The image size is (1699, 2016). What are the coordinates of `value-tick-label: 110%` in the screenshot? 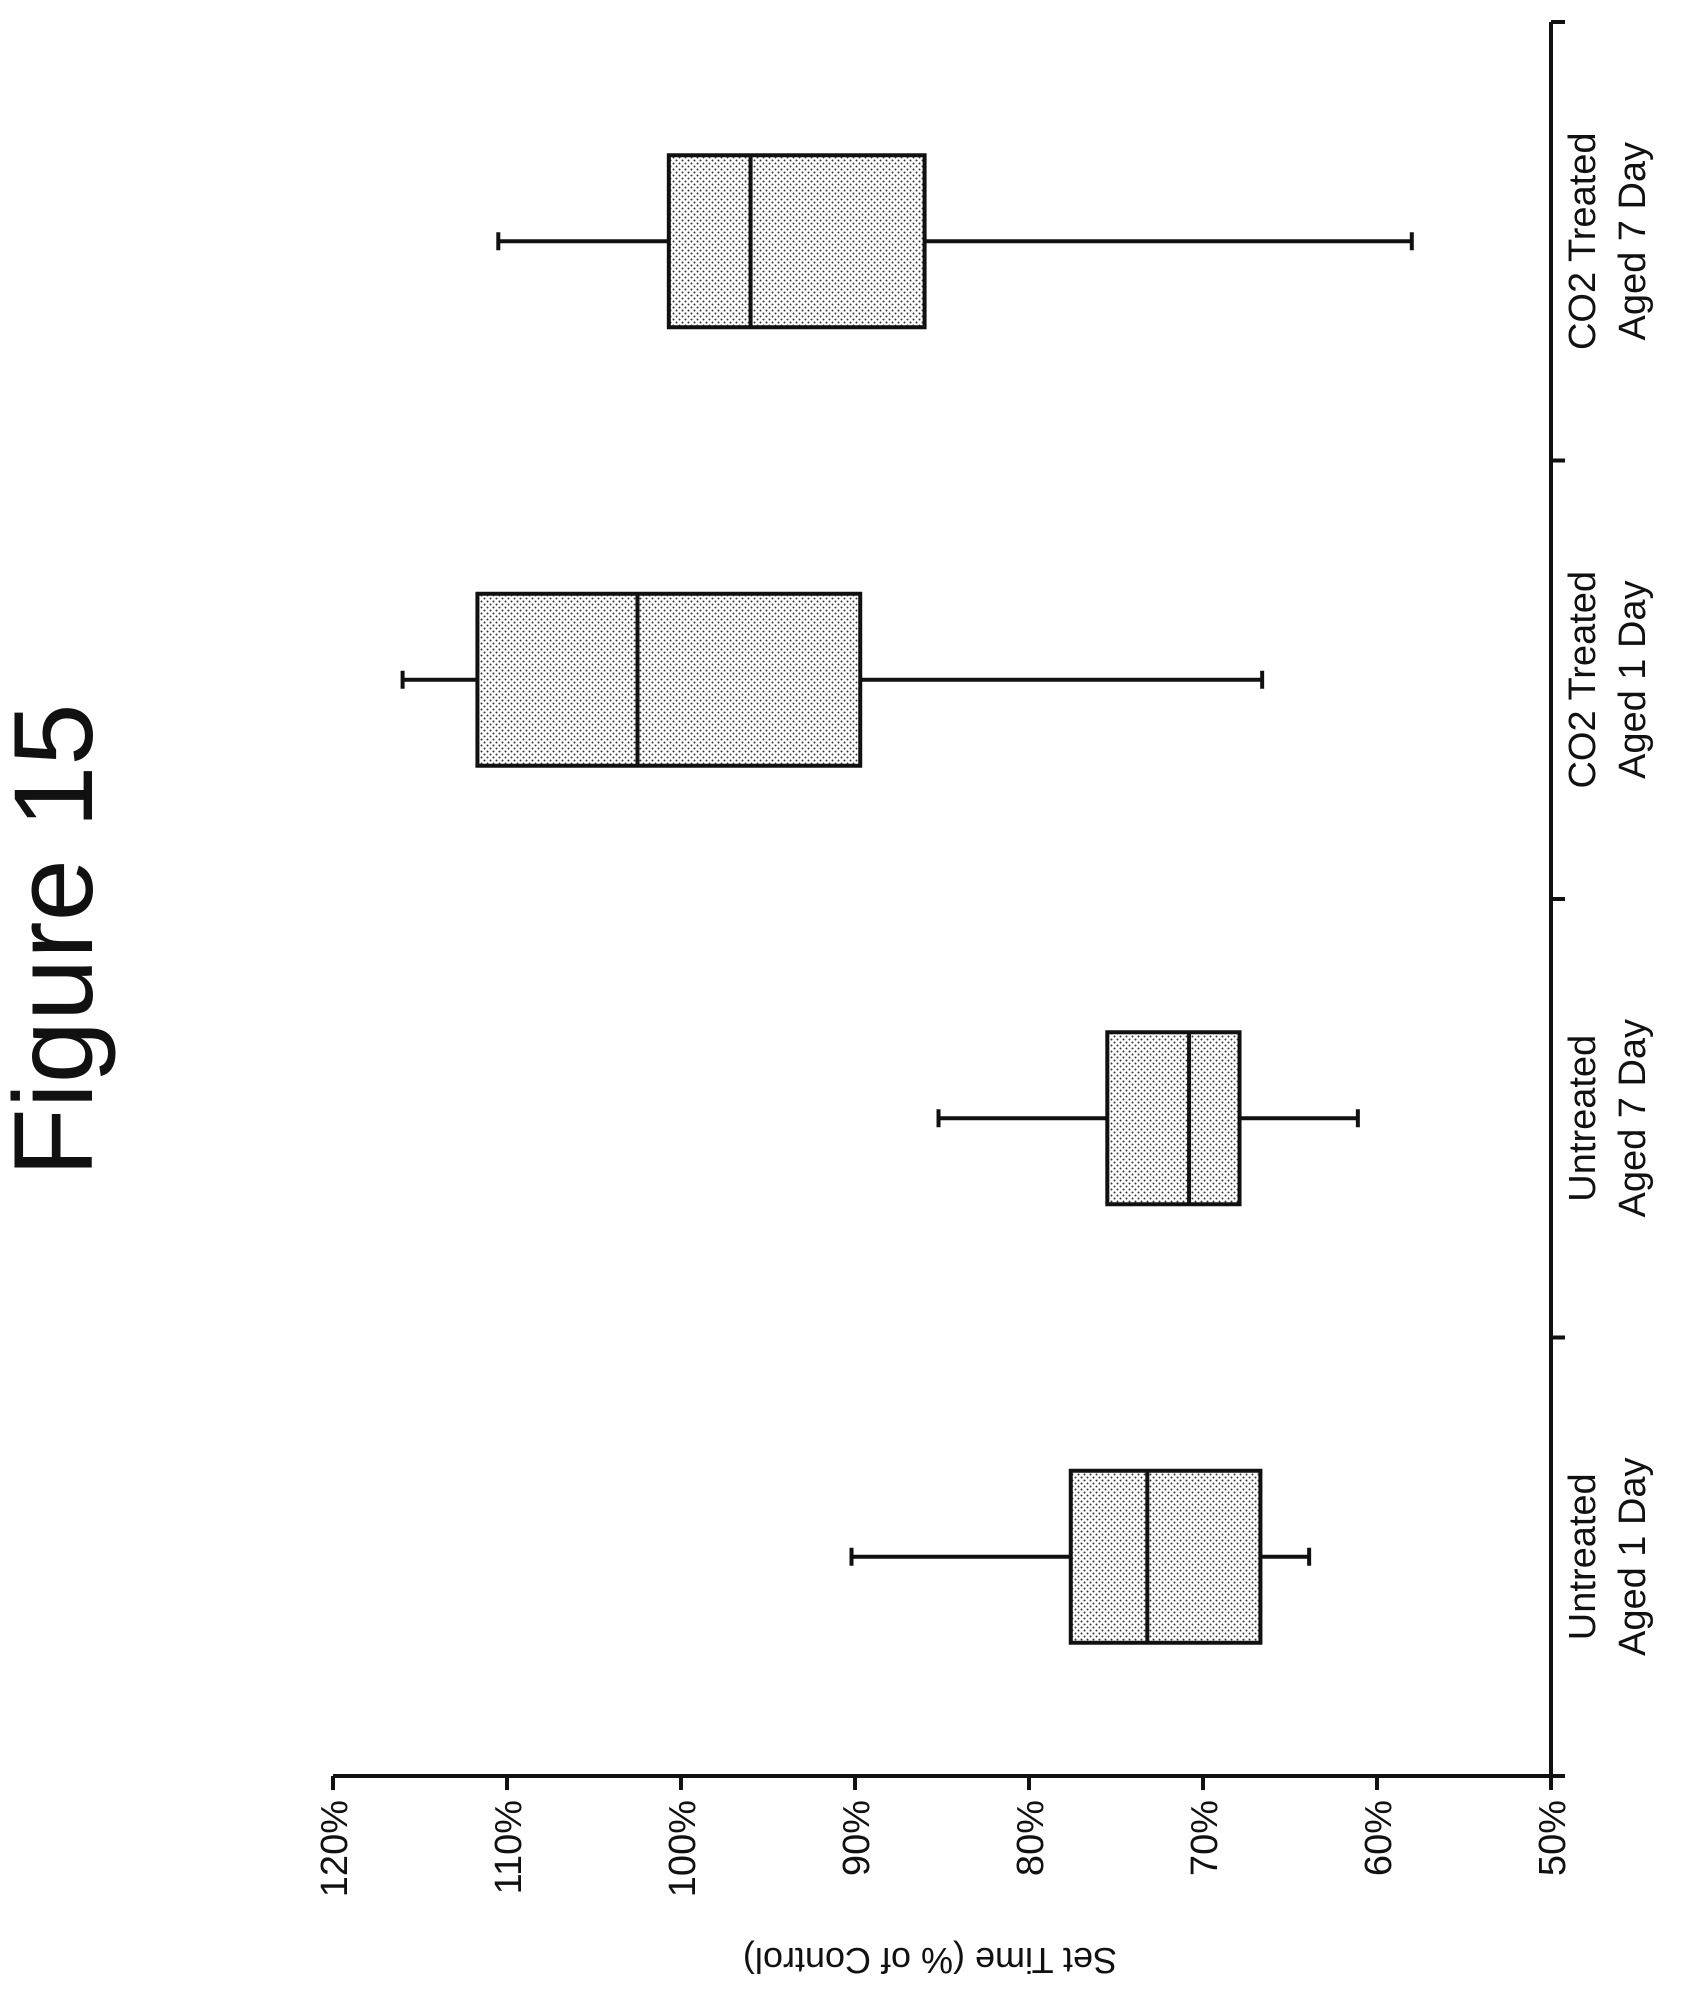 It's located at (509, 1847).